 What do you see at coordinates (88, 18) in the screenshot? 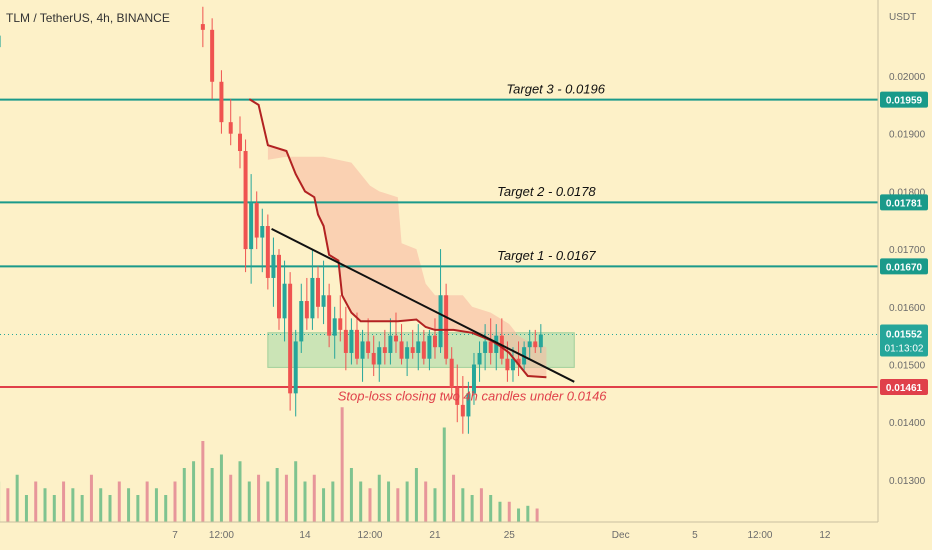
I see `symbol-title: TLM / TetherUS, 4h, BINANCE` at bounding box center [88, 18].